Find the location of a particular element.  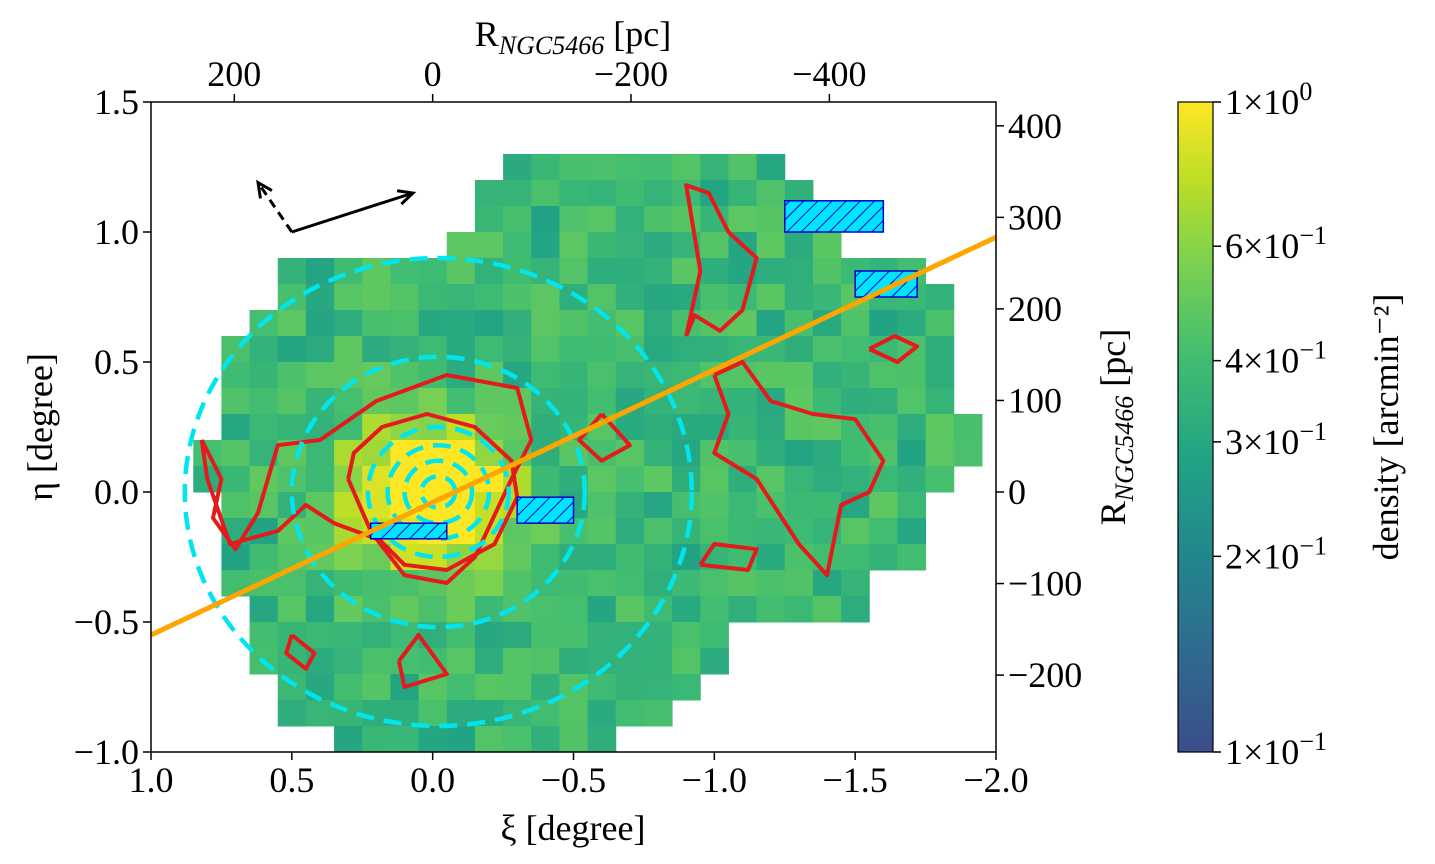

colorbar-tick-label: 2×10⁻¹ is located at coordinates (1276, 553).